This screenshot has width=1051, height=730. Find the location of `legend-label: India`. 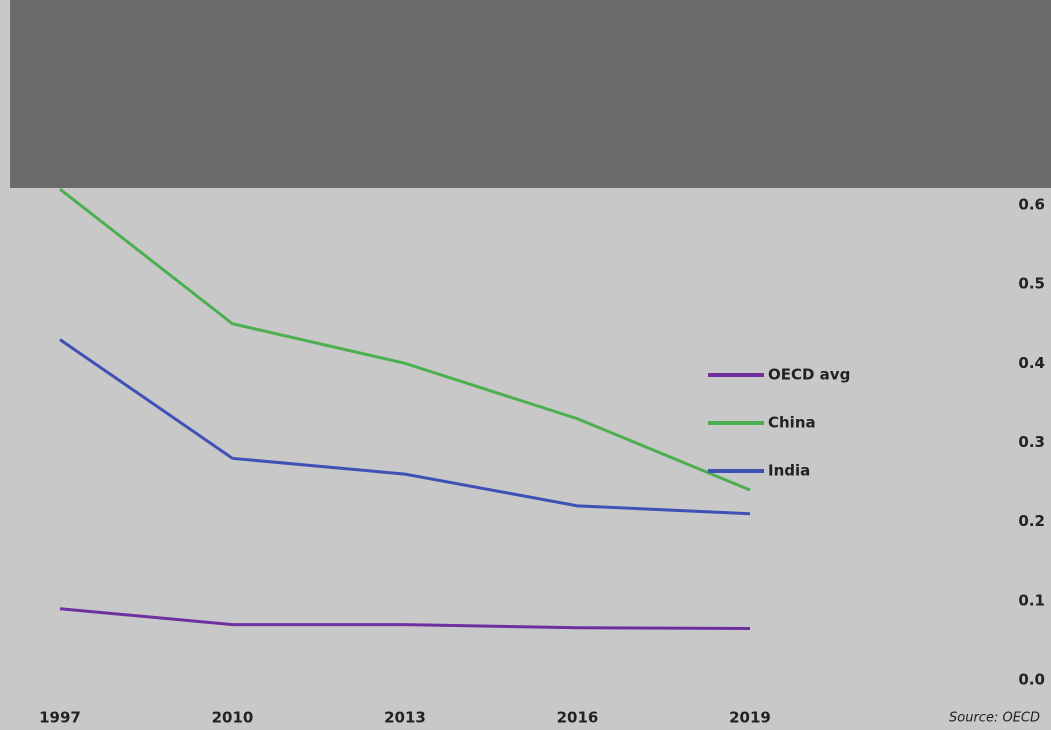

legend-label: India is located at coordinates (789, 471).